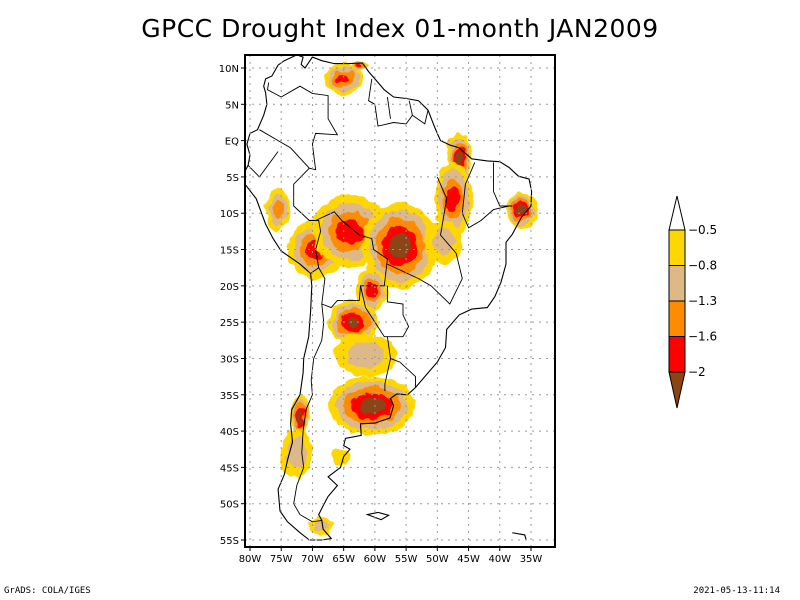 Image resolution: width=800 pixels, height=600 pixels. I want to click on x-tick-label: 45W, so click(468, 559).